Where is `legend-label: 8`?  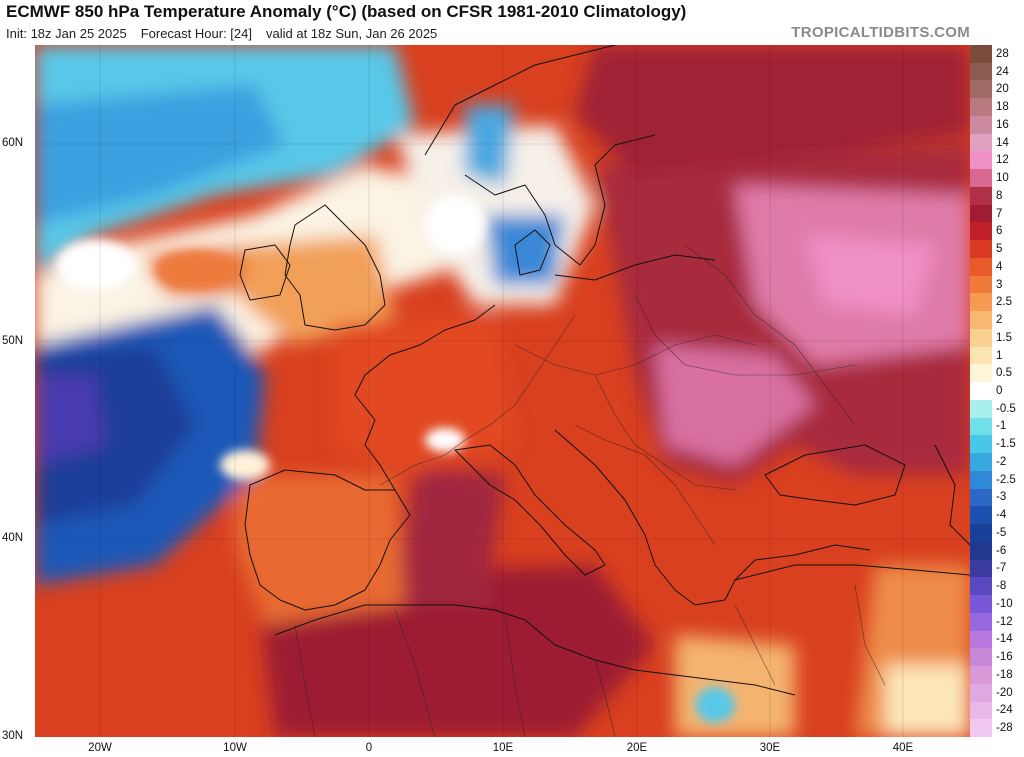 legend-label: 8 is located at coordinates (999, 195).